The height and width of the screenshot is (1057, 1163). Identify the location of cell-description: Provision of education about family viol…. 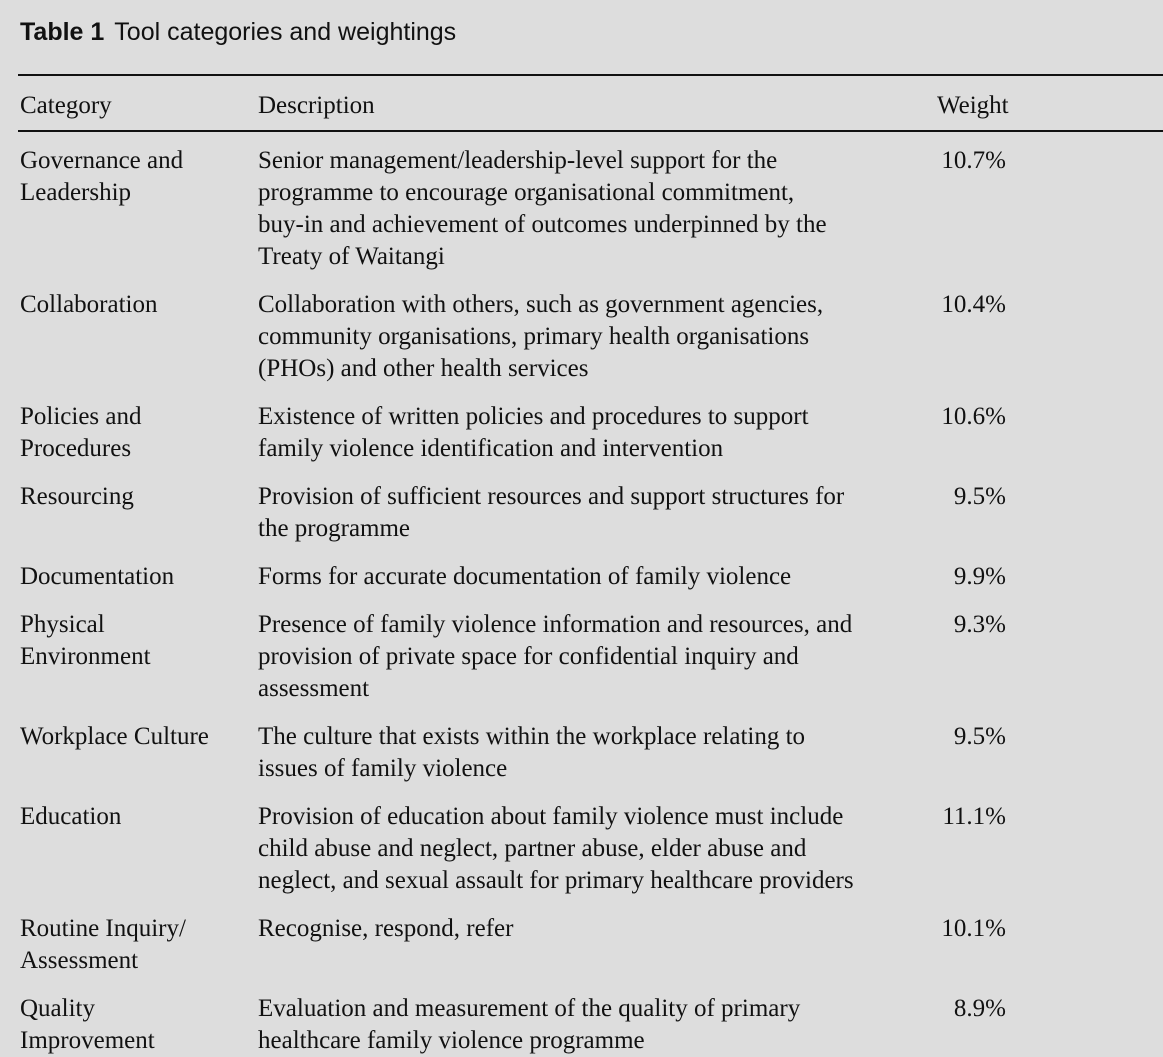
(556, 848).